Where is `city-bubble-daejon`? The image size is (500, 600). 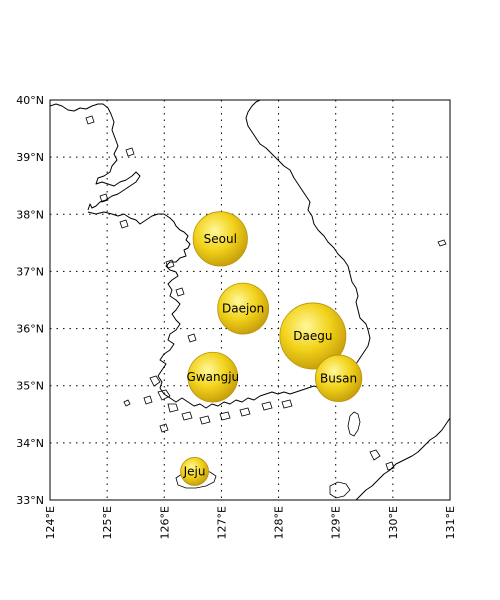
city-bubble-daejon is located at coordinates (243, 308).